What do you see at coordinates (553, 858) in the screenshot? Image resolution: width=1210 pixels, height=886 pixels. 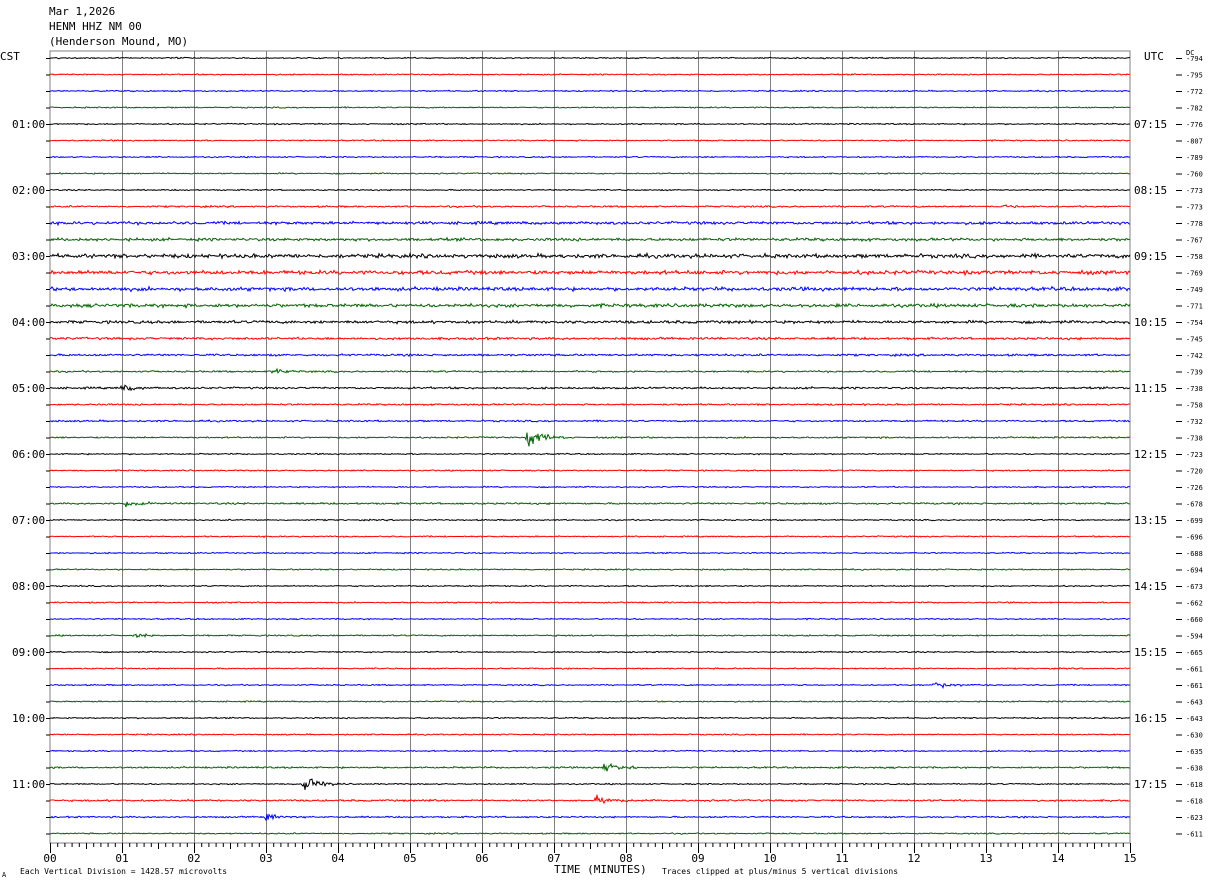 I see `x-tick-label: 07` at bounding box center [553, 858].